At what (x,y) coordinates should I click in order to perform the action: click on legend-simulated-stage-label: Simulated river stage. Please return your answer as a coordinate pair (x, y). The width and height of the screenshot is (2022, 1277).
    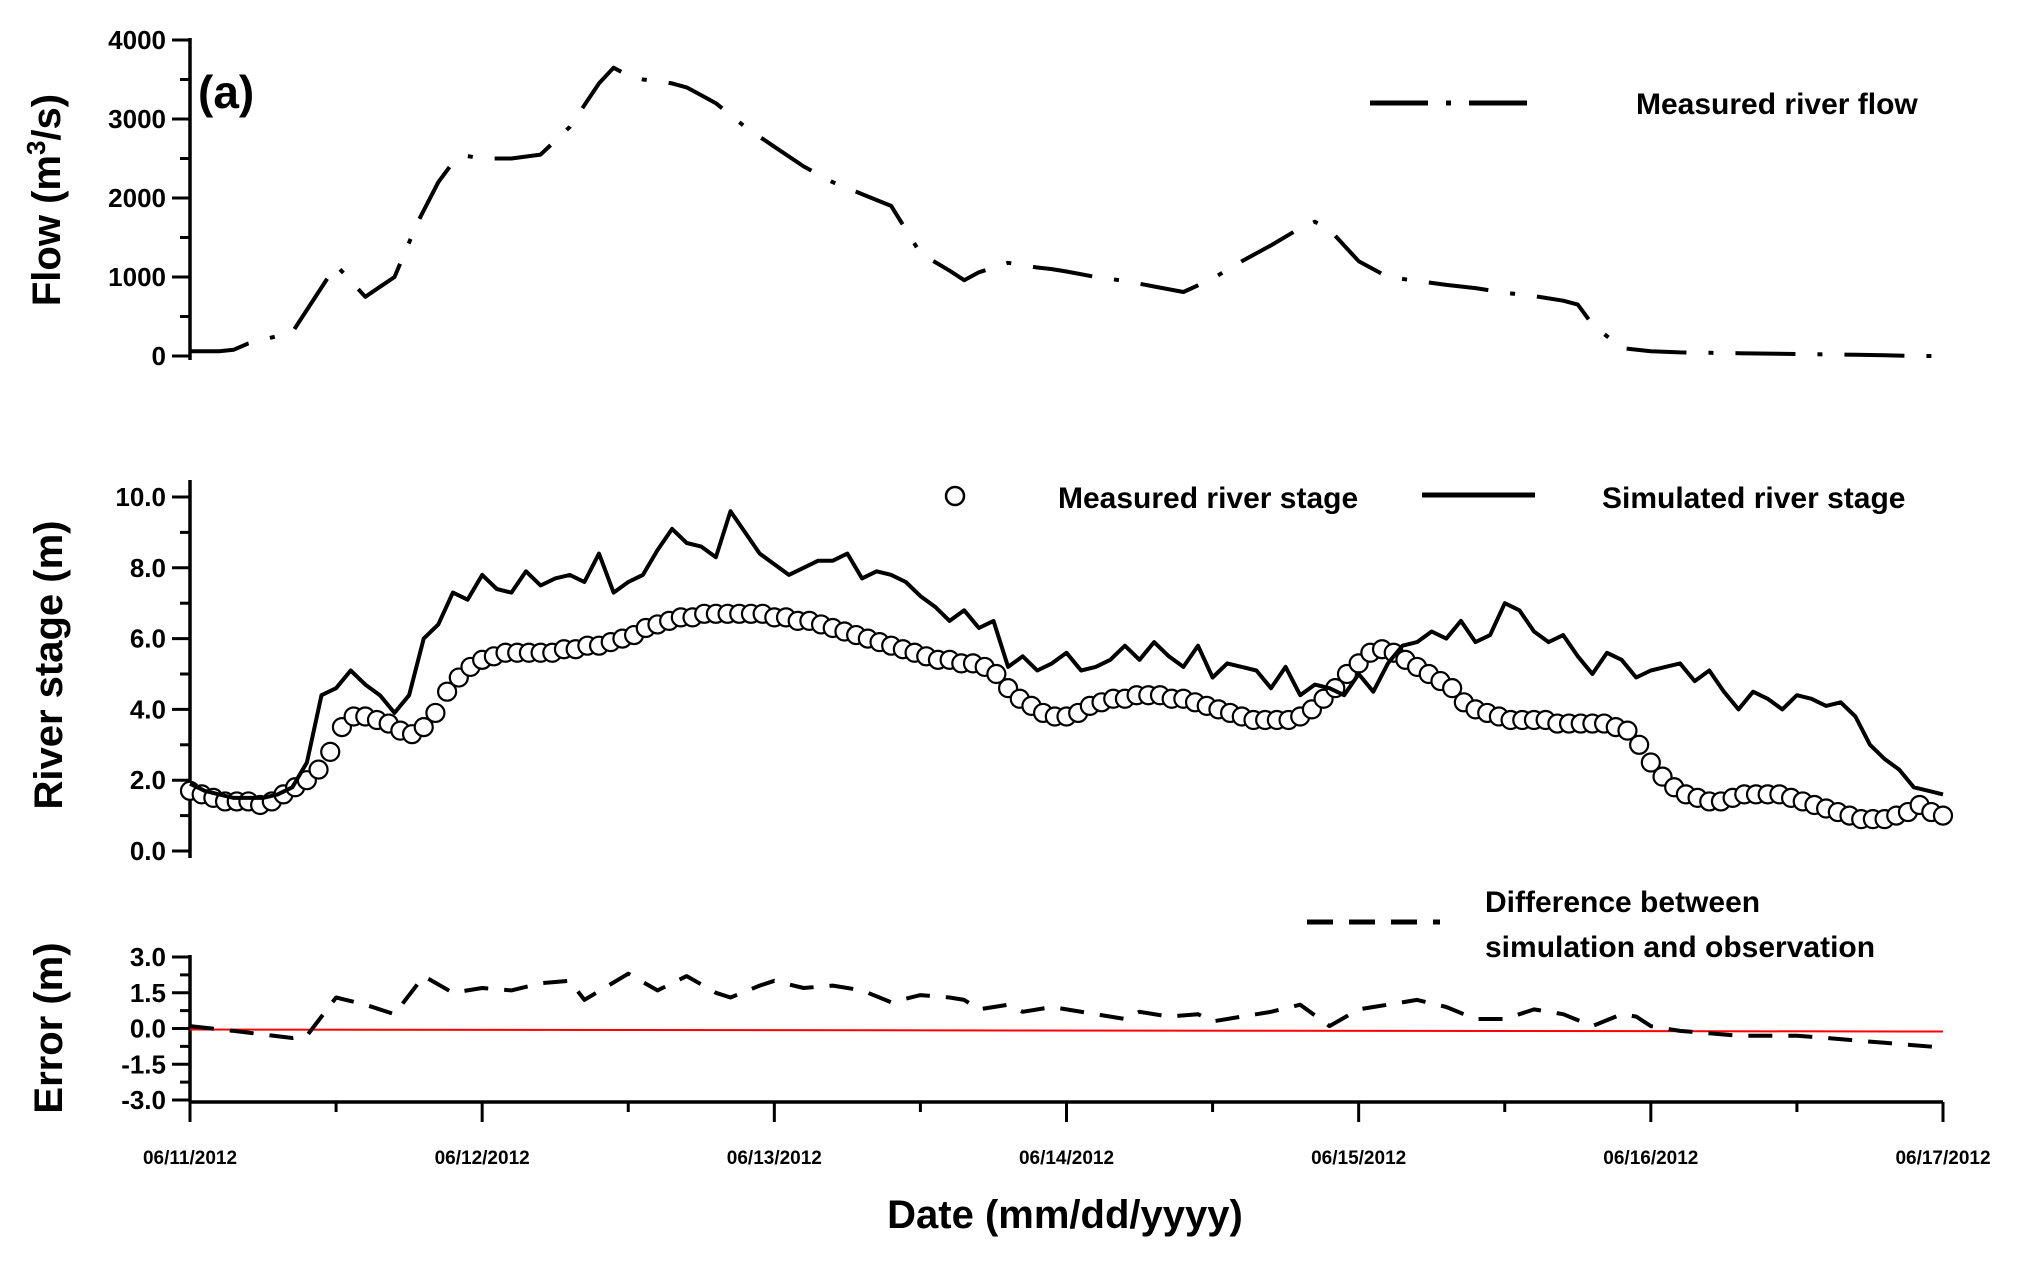
    Looking at the image, I should click on (1753, 498).